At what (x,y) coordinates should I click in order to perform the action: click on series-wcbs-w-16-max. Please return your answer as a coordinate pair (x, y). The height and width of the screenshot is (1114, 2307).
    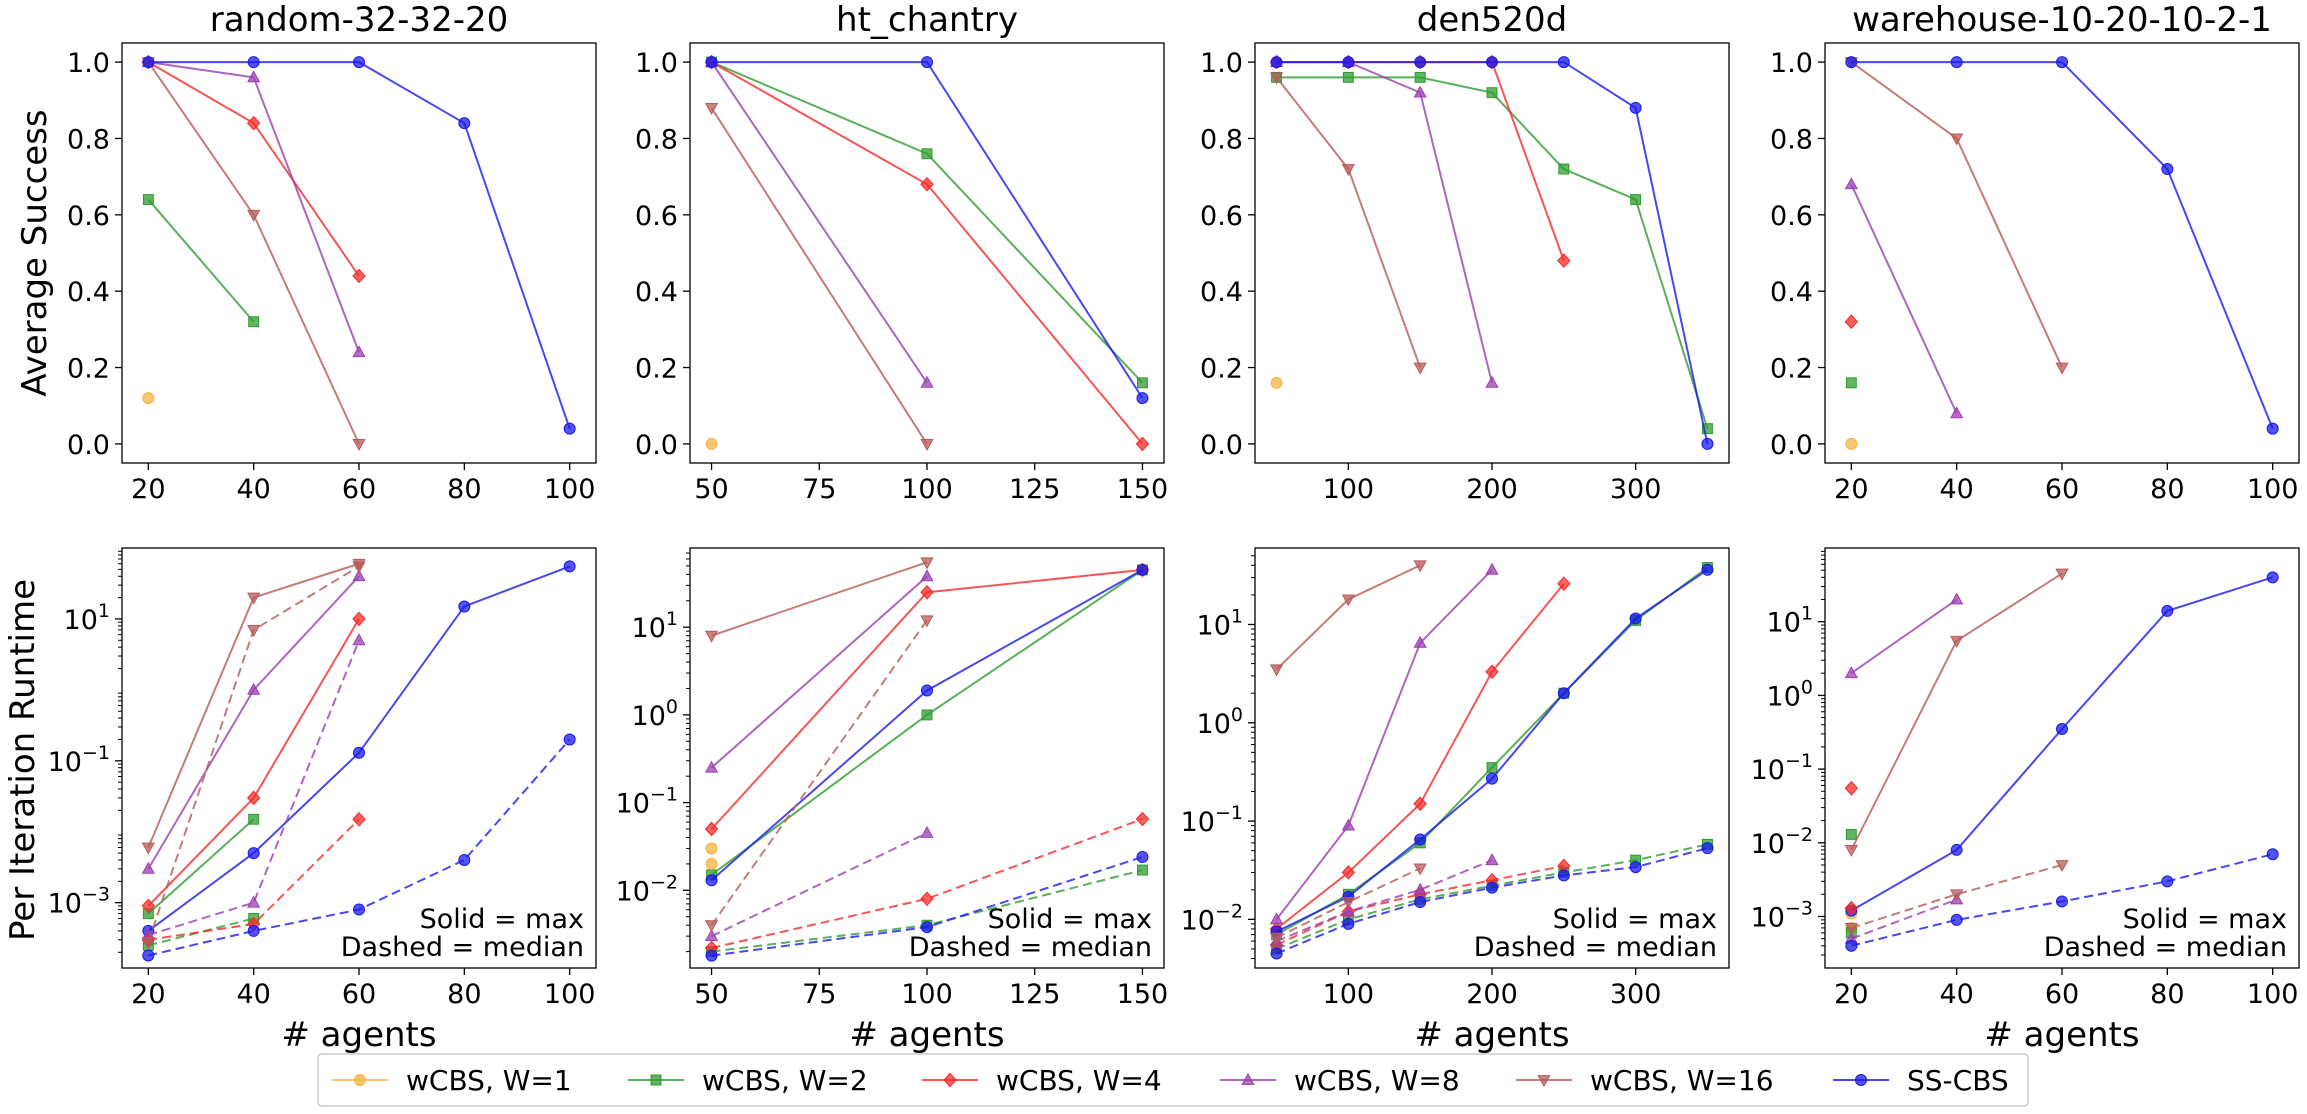
    Looking at the image, I should click on (819, 600).